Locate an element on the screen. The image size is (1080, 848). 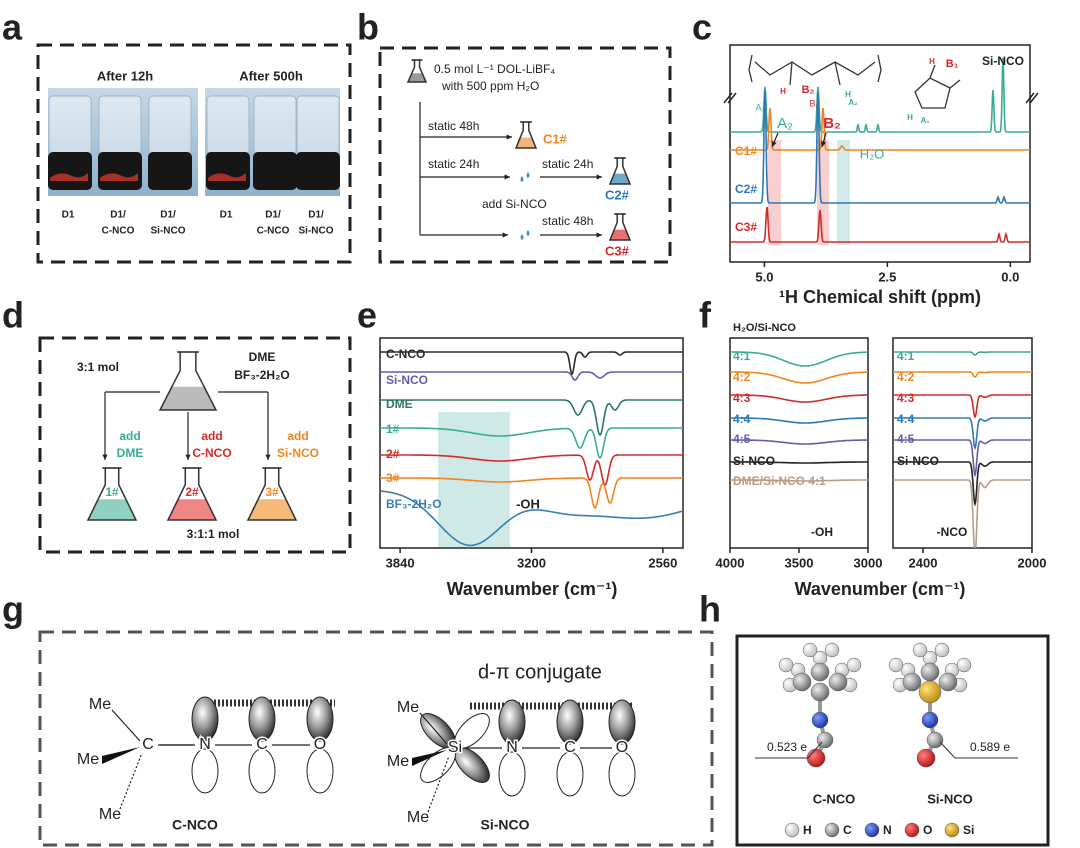
panel-label: f is located at coordinates (705, 315).